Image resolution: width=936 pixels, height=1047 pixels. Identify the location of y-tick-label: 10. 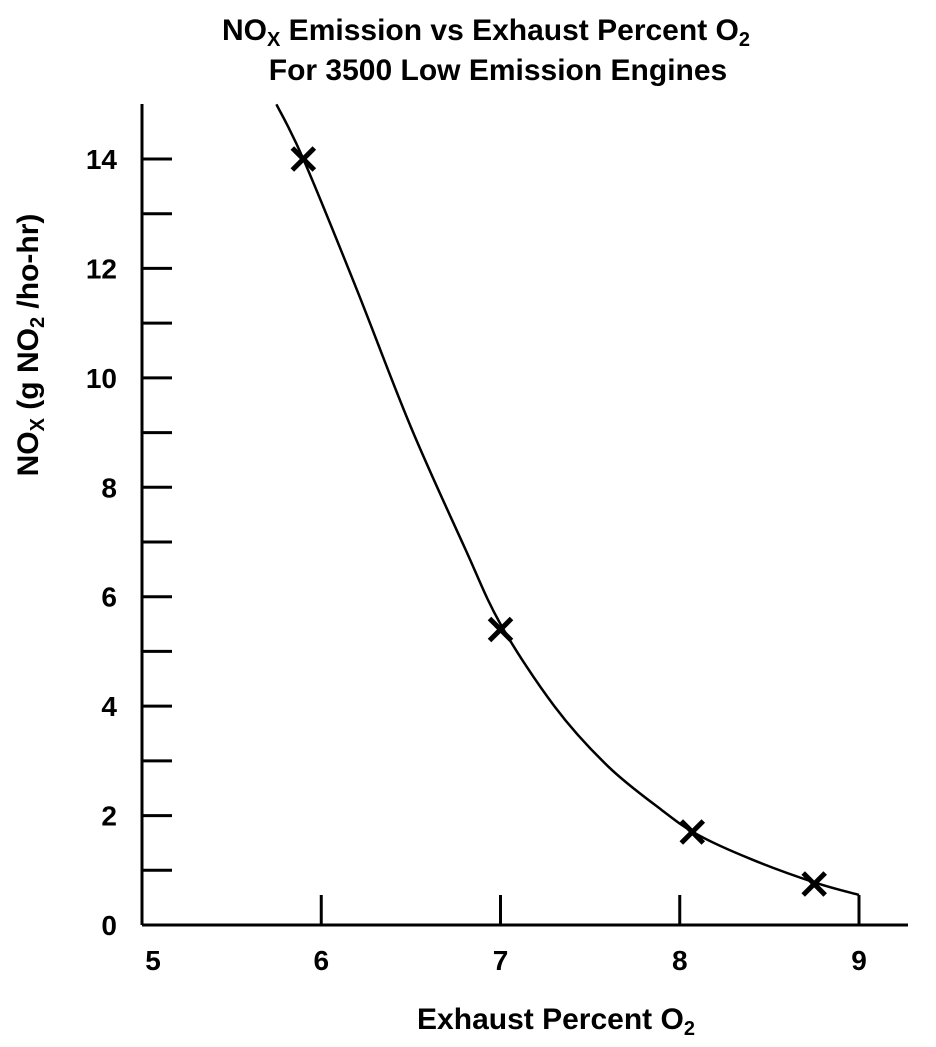
(101, 378).